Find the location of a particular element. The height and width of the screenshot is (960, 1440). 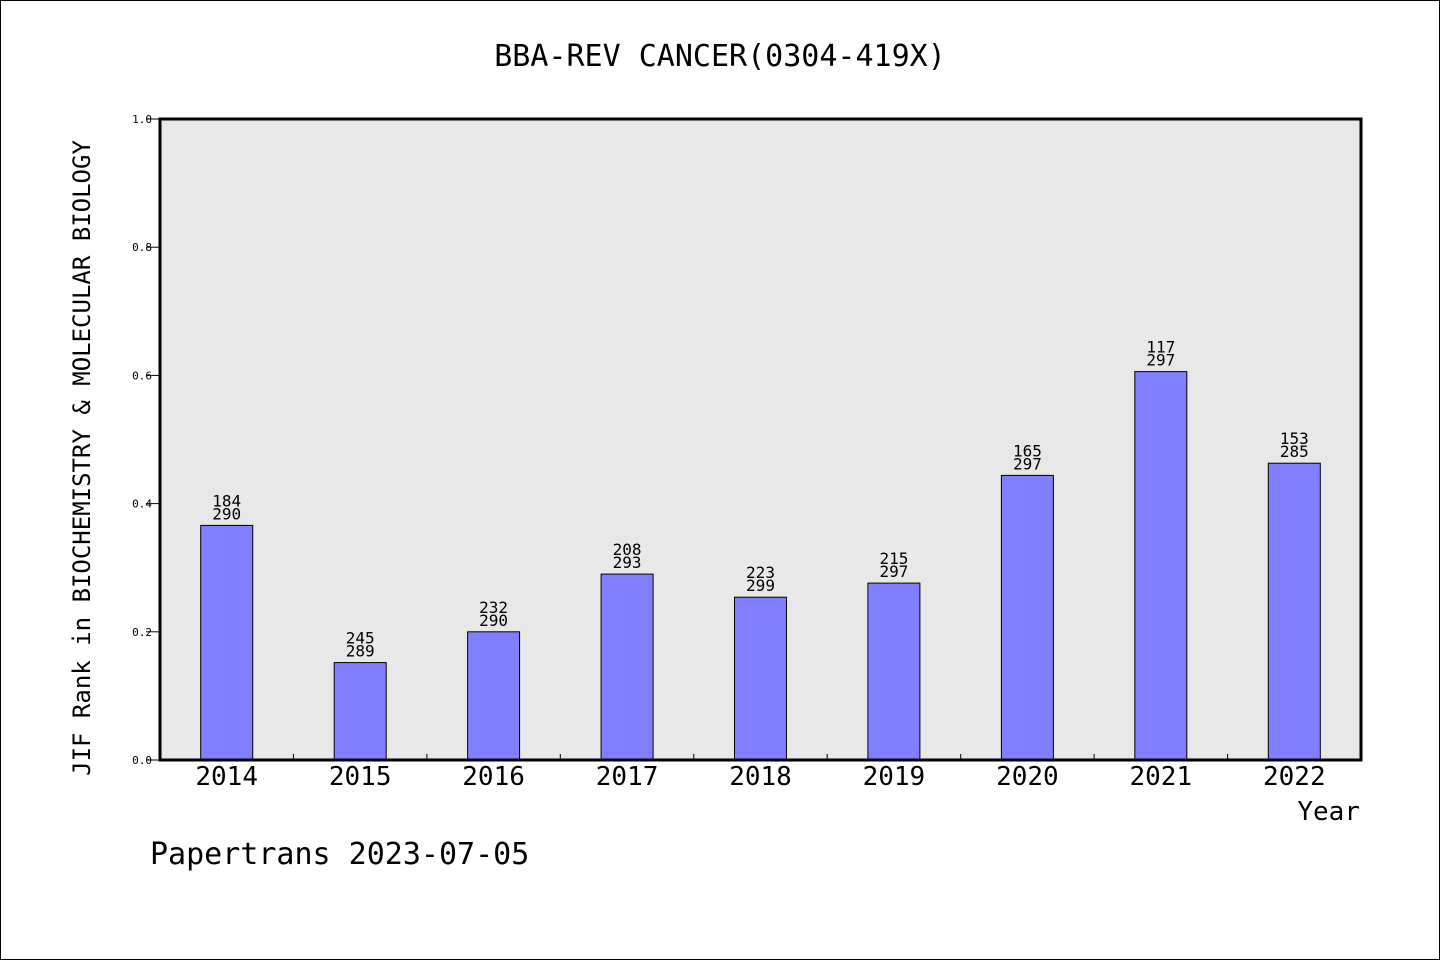

bar-label-total-2016: 290 is located at coordinates (493, 620).